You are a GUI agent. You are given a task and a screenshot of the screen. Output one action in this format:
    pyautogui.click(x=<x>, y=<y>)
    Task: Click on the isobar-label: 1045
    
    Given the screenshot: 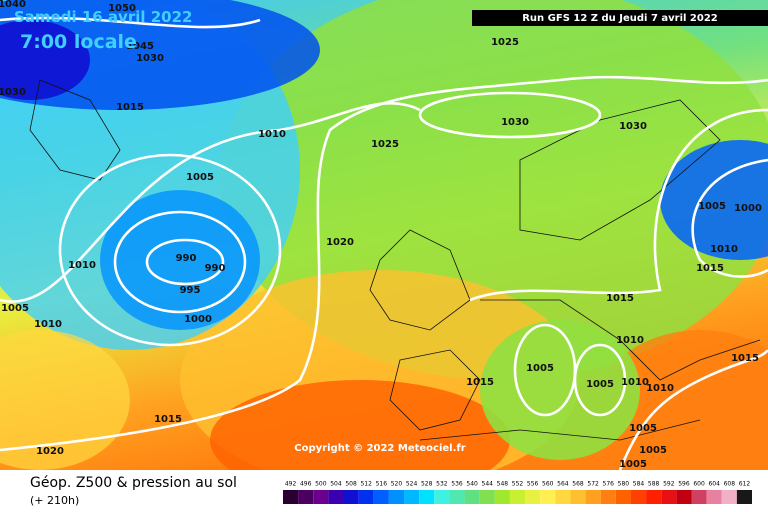 What is the action you would take?
    pyautogui.click(x=140, y=46)
    